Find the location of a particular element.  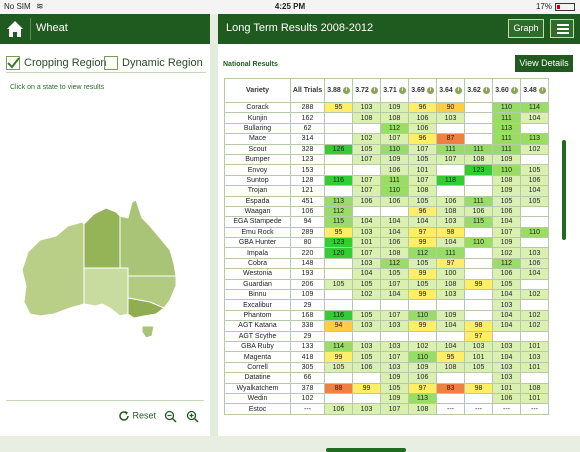

table-row: Kunjin 162 108 108 106 103 111 104 is located at coordinates (386, 118).